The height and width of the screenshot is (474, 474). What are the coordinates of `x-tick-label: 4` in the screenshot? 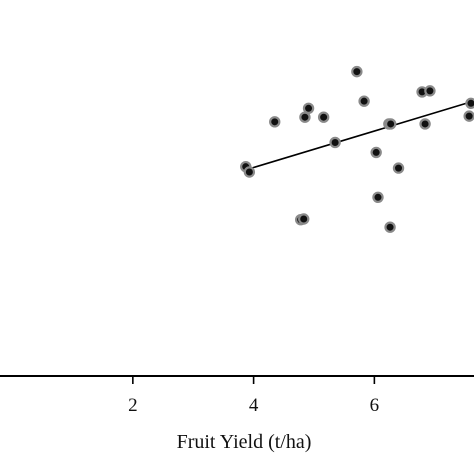 It's located at (254, 405).